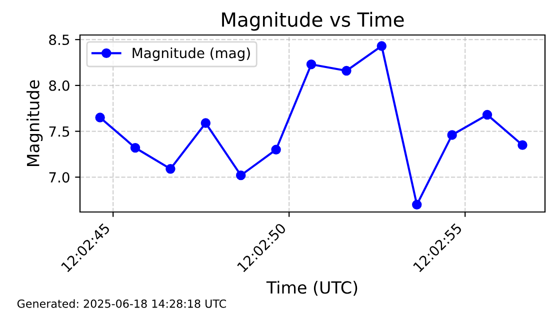  Describe the element at coordinates (59, 177) in the screenshot. I see `y-tick-label: 7.0` at that location.